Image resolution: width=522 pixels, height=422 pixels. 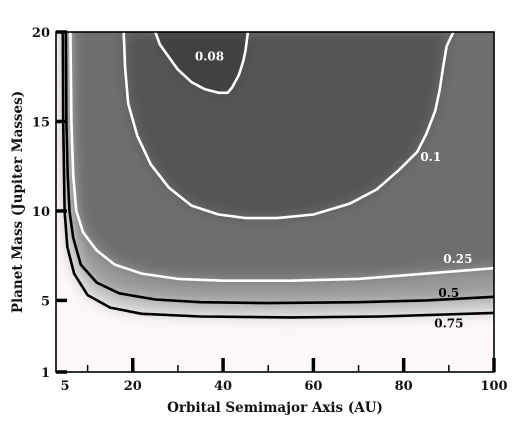 What do you see at coordinates (209, 57) in the screenshot?
I see `contour-label-0.08: 0.08` at bounding box center [209, 57].